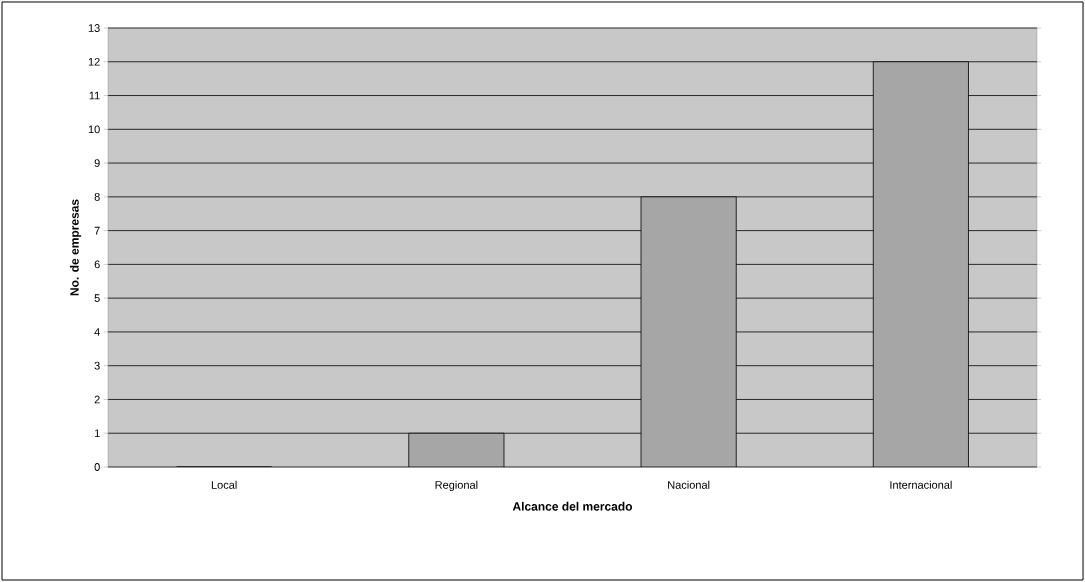 The image size is (1085, 582). I want to click on x-tick-label: Local, so click(224, 484).